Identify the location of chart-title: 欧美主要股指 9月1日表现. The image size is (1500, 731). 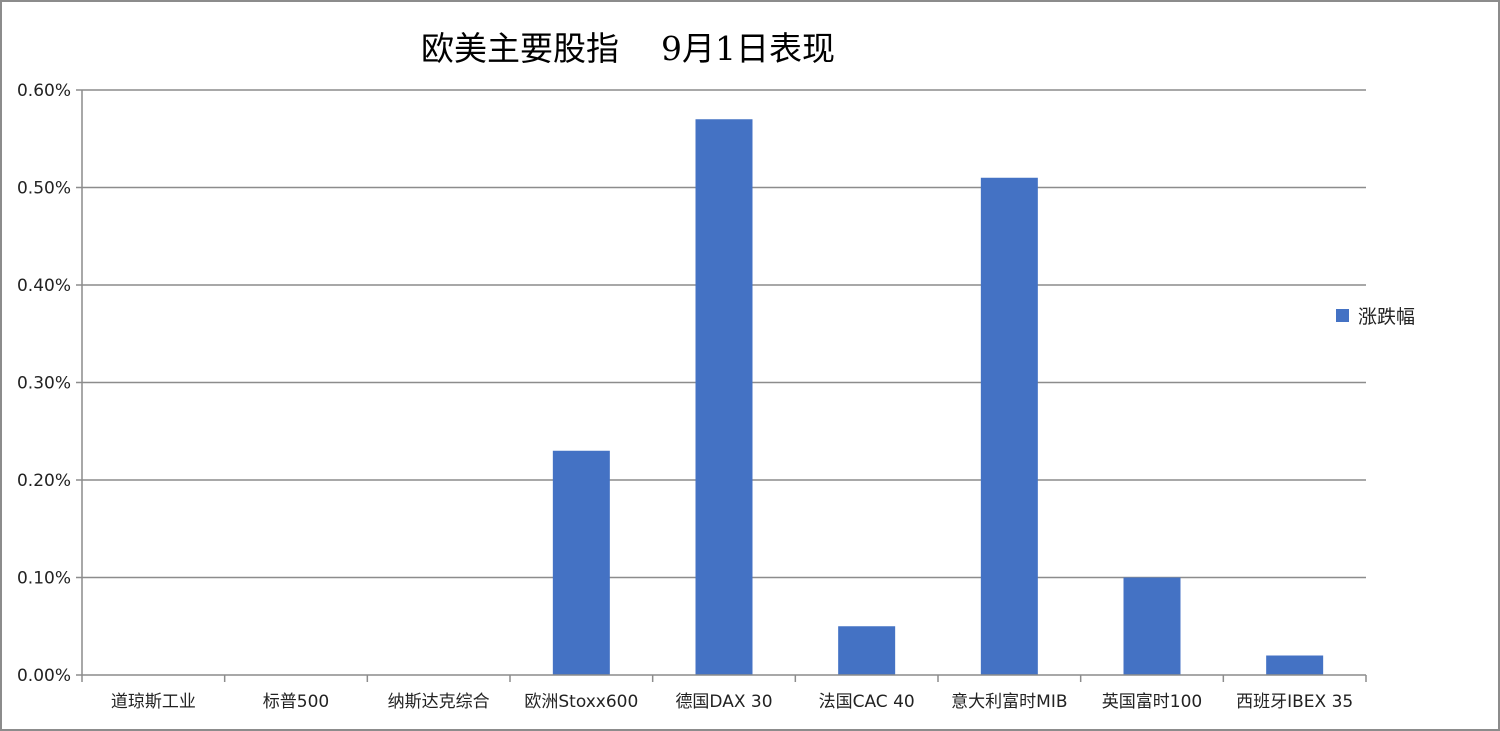
(628, 48).